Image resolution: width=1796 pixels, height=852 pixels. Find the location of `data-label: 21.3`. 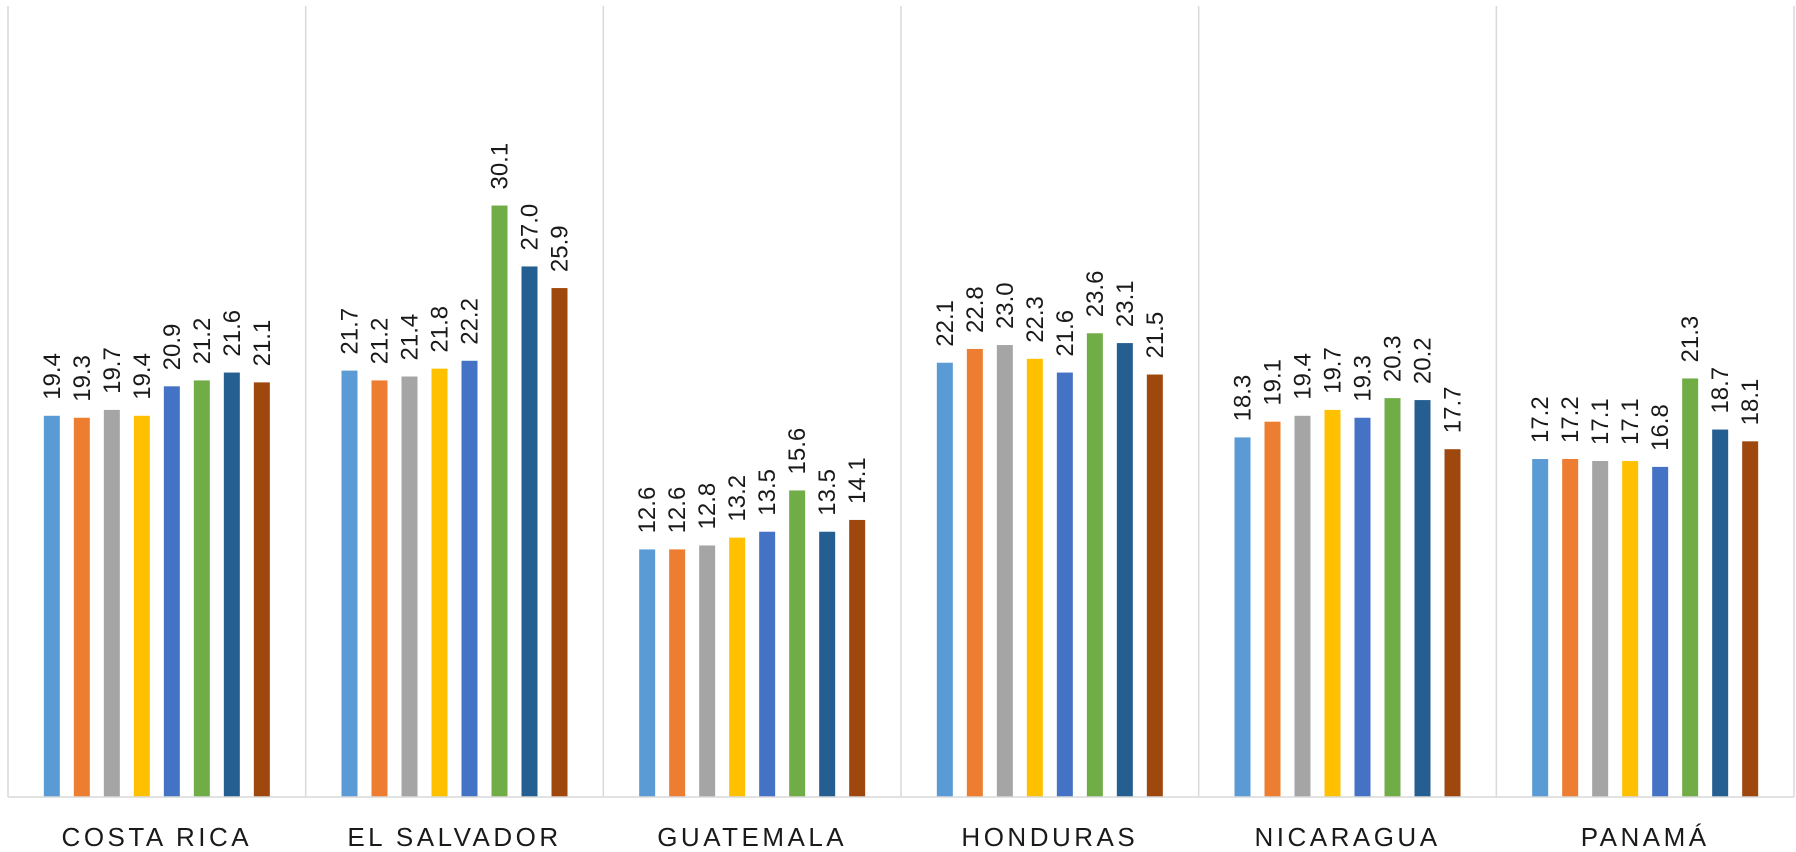

data-label: 21.3 is located at coordinates (1690, 339).